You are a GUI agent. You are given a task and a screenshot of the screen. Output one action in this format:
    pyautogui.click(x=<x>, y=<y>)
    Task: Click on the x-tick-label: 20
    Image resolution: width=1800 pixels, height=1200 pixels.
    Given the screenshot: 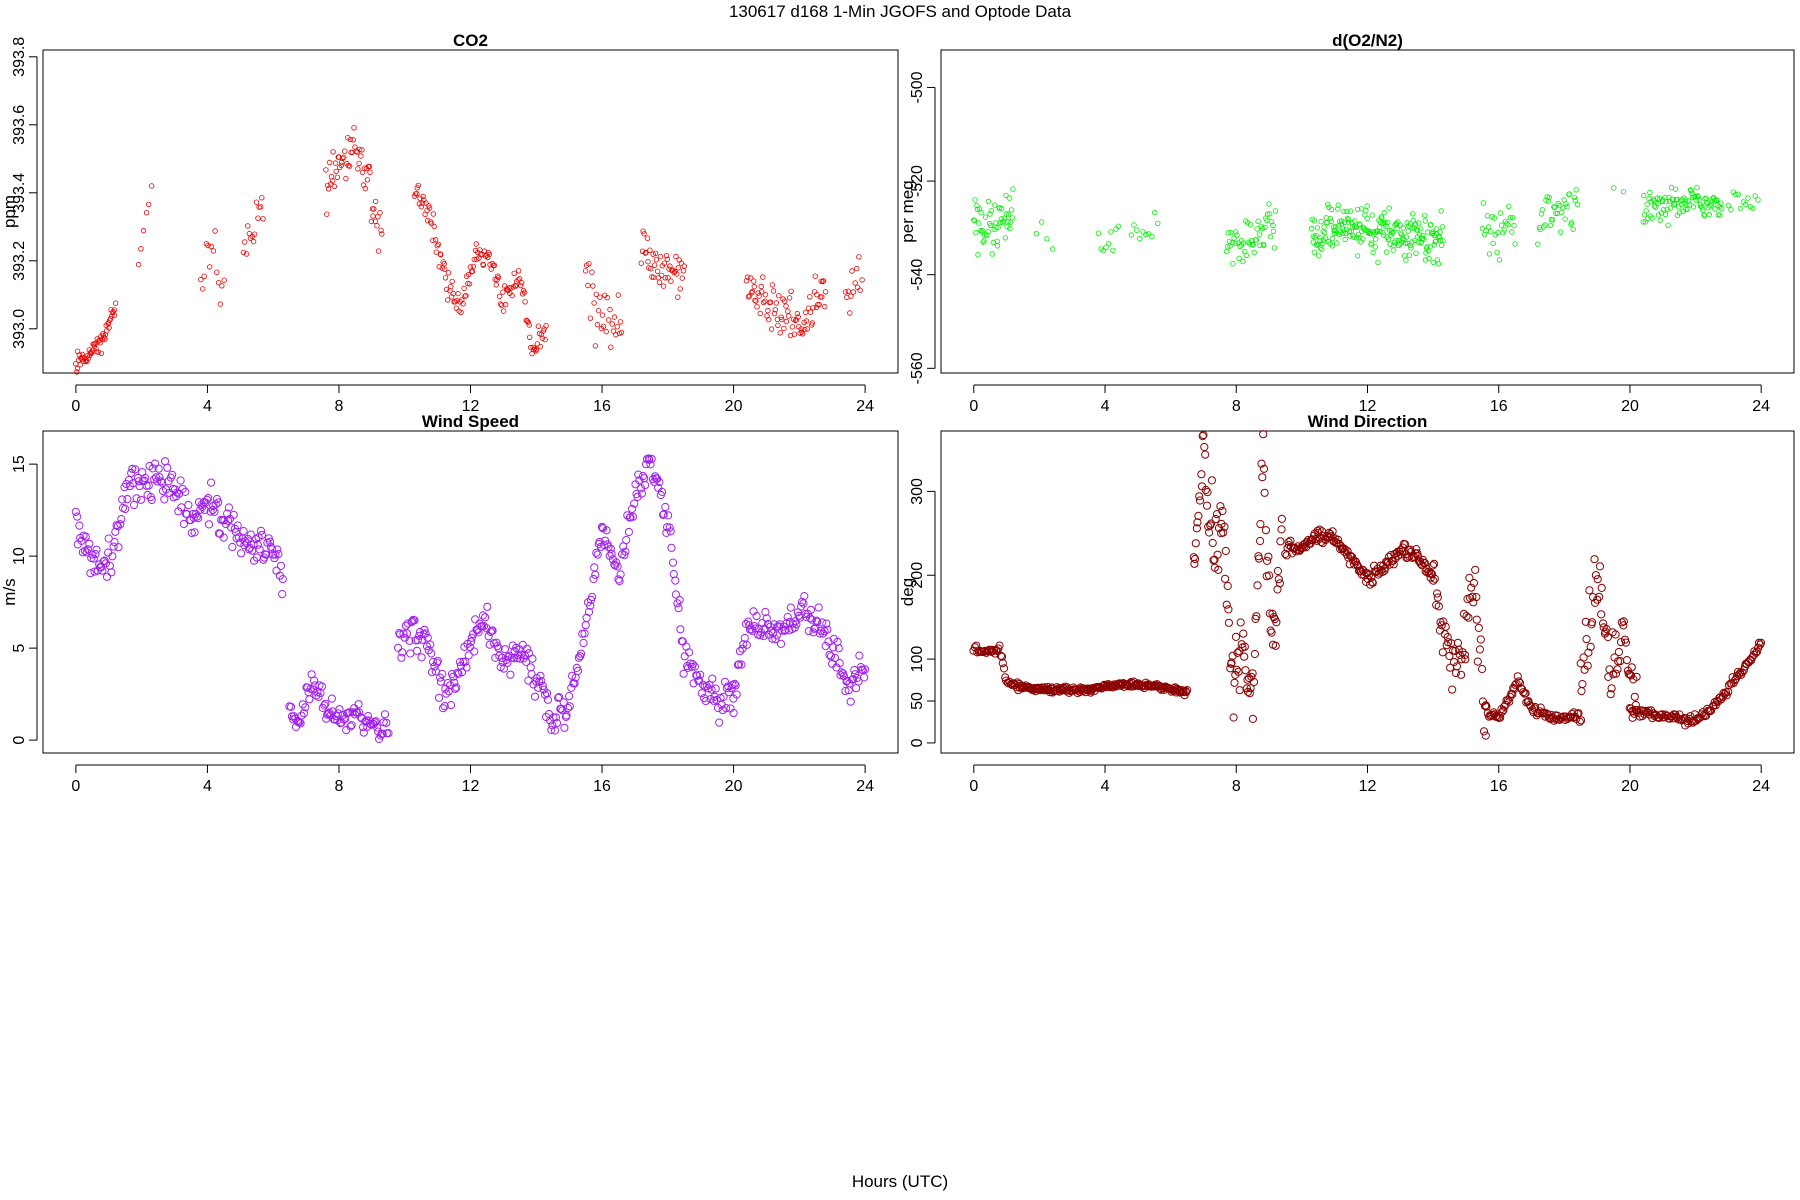 What is the action you would take?
    pyautogui.click(x=734, y=786)
    